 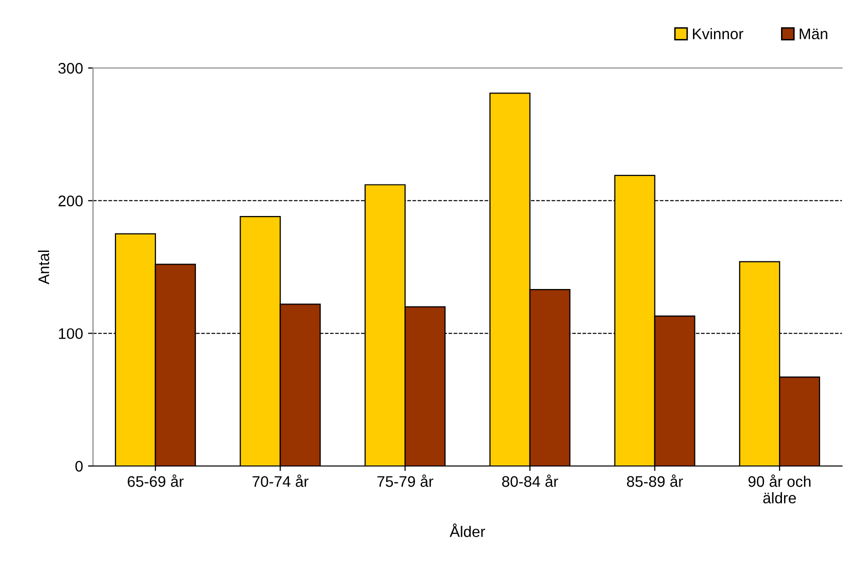 I want to click on x-tick-label: 85-89 år, so click(x=654, y=480).